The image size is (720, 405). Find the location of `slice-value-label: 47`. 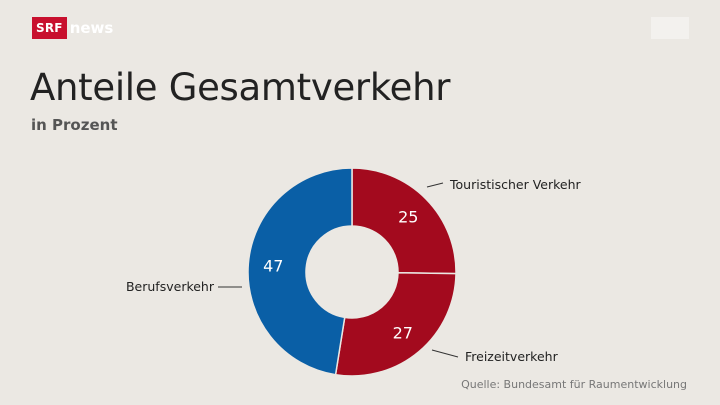

slice-value-label: 47 is located at coordinates (273, 266).